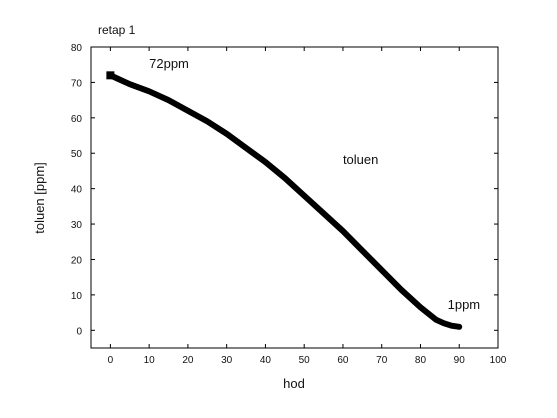 The image size is (557, 418). What do you see at coordinates (498, 360) in the screenshot?
I see `x-tick-label: 100` at bounding box center [498, 360].